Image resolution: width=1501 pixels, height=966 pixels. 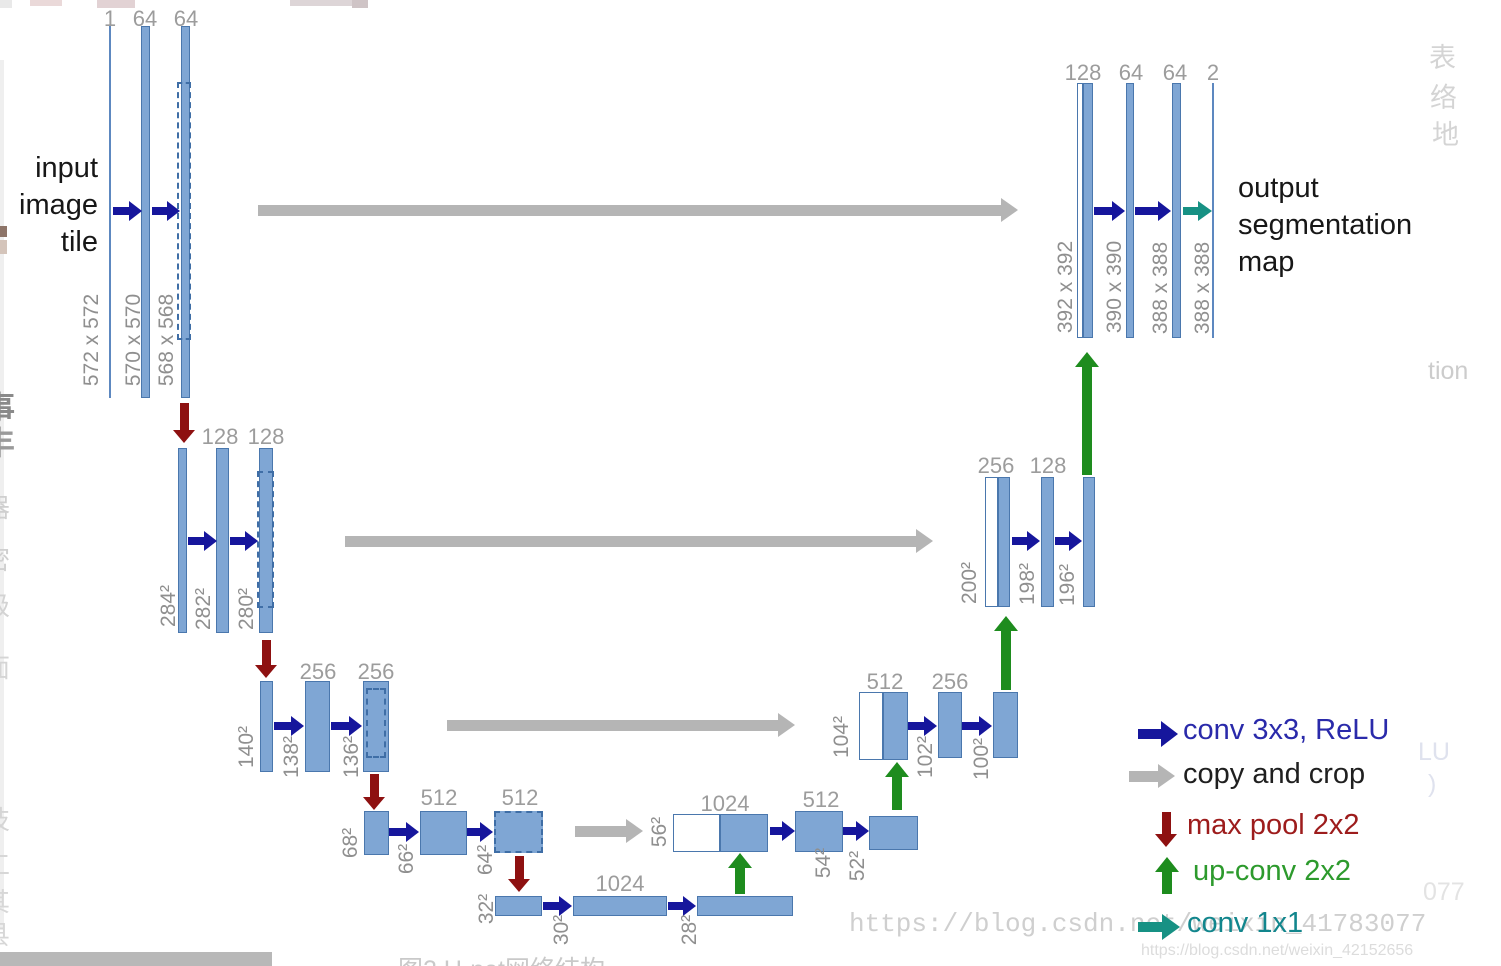 I want to click on watermark-text-fragment: 面, so click(x=5, y=666).